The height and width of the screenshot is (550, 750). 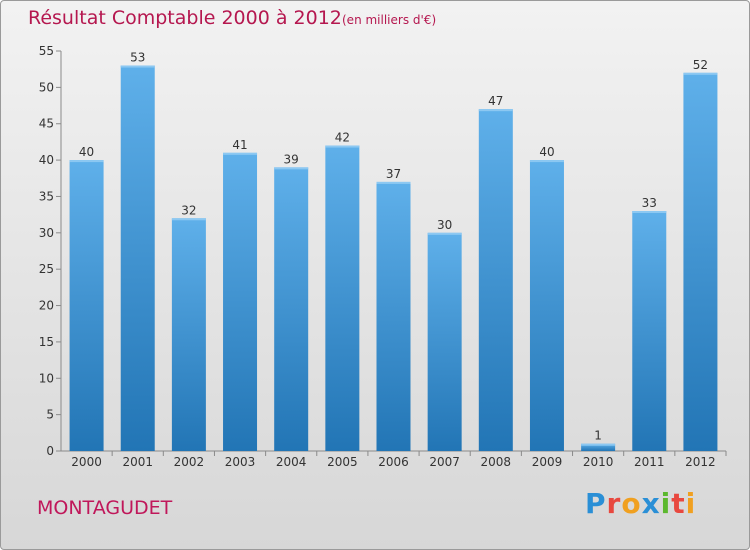 I want to click on y-tick-label: 50, so click(x=46, y=87).